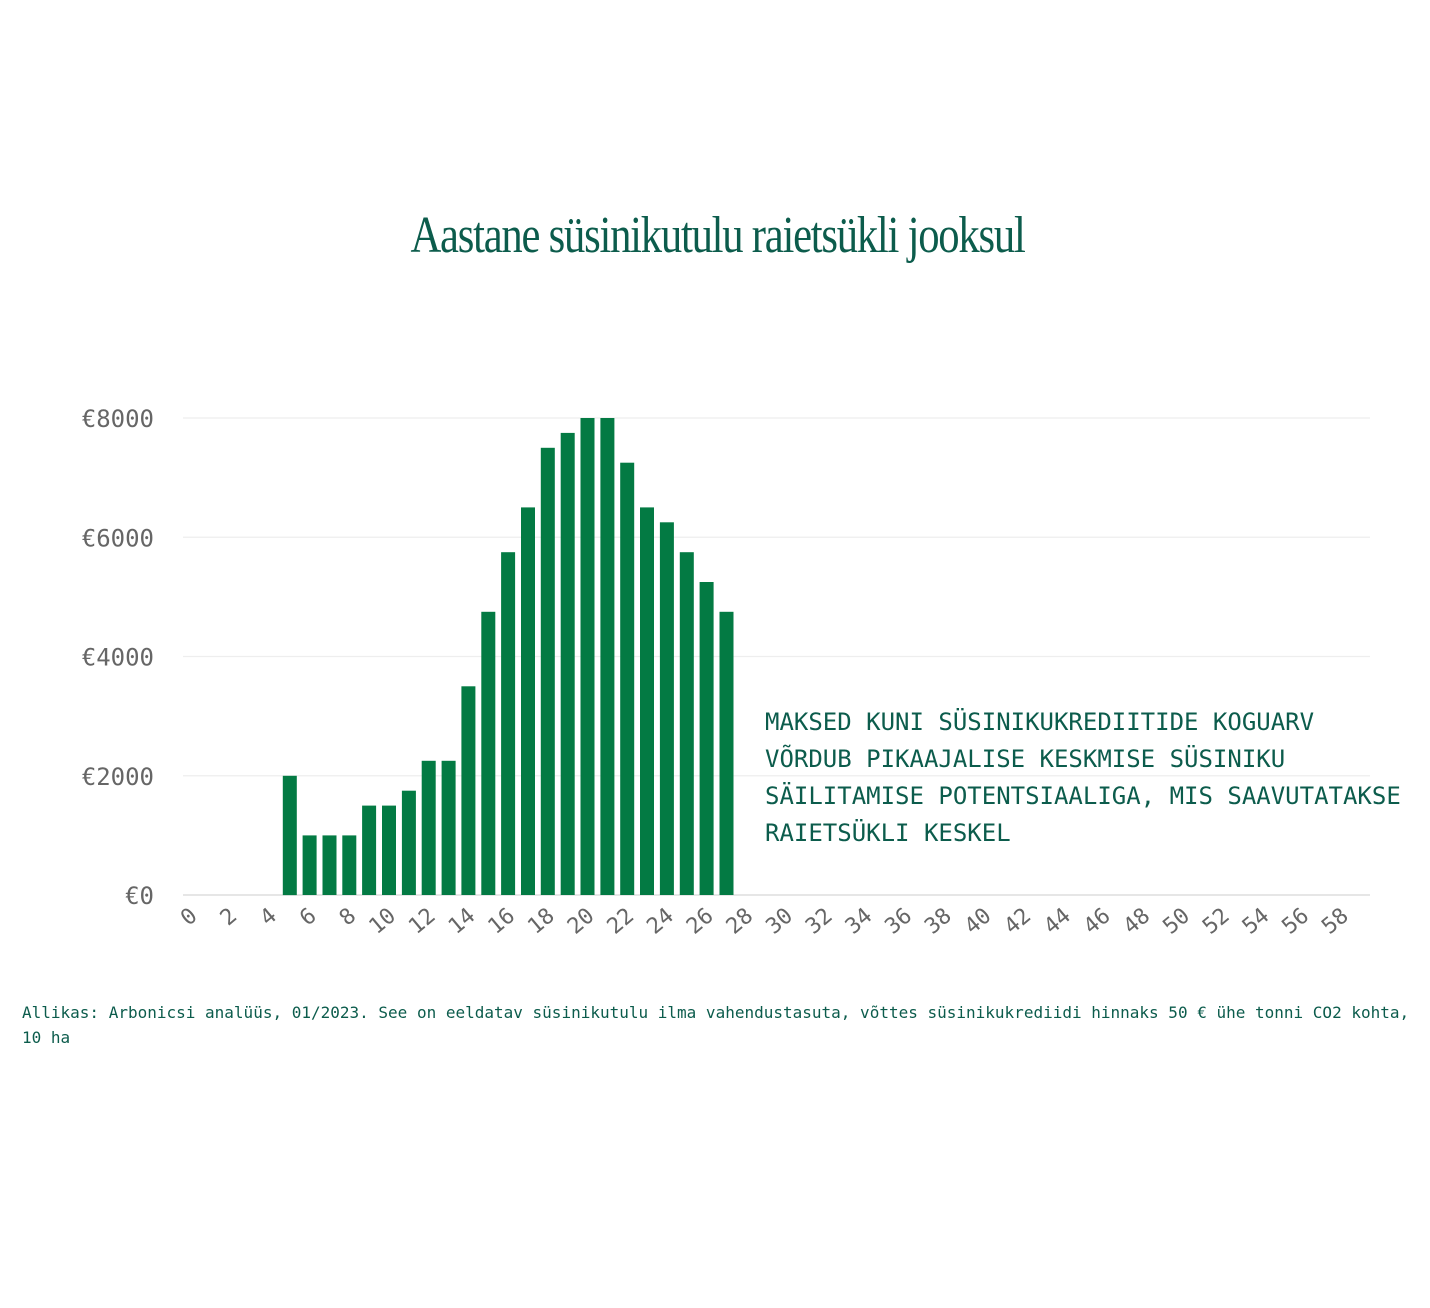 Image resolution: width=1430 pixels, height=1308 pixels. I want to click on x-tick-label: 48, so click(1137, 921).